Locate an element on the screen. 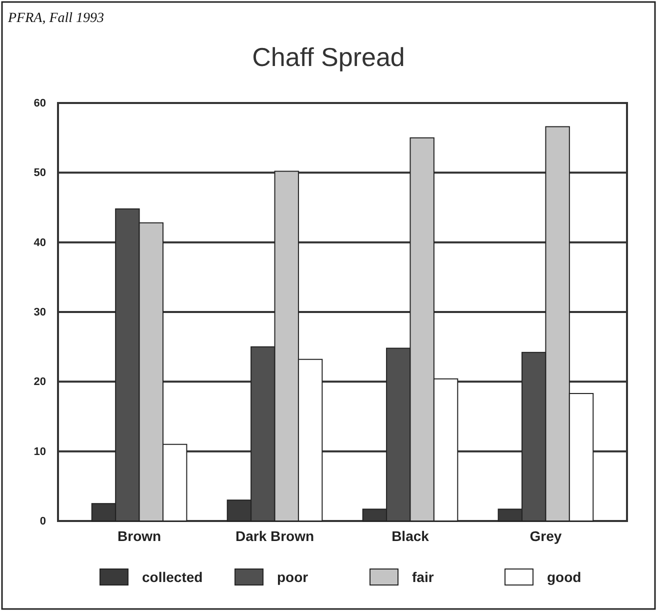 Image resolution: width=657 pixels, height=611 pixels. x-tick-label: Dark Brown is located at coordinates (274, 536).